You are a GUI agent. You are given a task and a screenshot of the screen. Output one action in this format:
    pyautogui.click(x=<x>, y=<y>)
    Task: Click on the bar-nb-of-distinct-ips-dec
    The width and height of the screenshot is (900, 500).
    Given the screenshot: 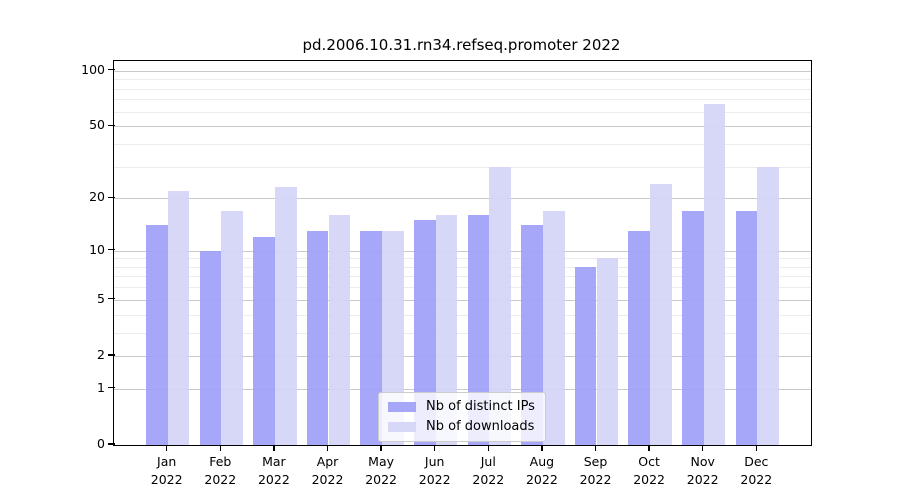 What is the action you would take?
    pyautogui.click(x=746, y=327)
    